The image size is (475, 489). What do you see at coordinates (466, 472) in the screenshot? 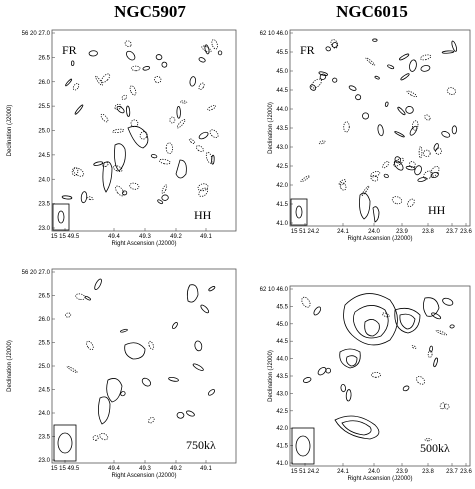
I see `x-tick-label: 23.6` at bounding box center [466, 472].